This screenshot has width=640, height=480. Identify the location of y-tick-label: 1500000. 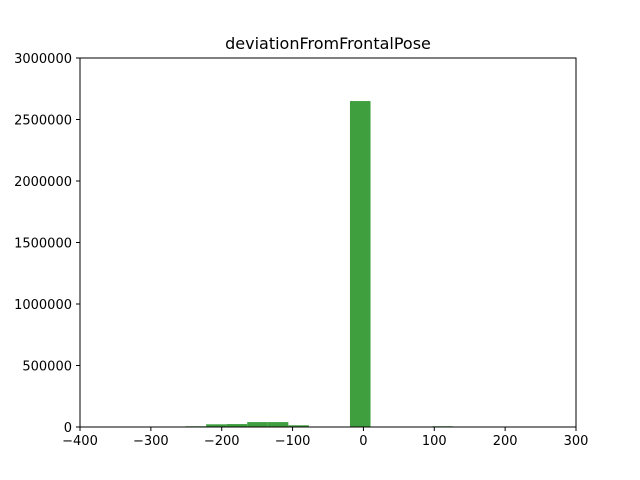
(43, 244).